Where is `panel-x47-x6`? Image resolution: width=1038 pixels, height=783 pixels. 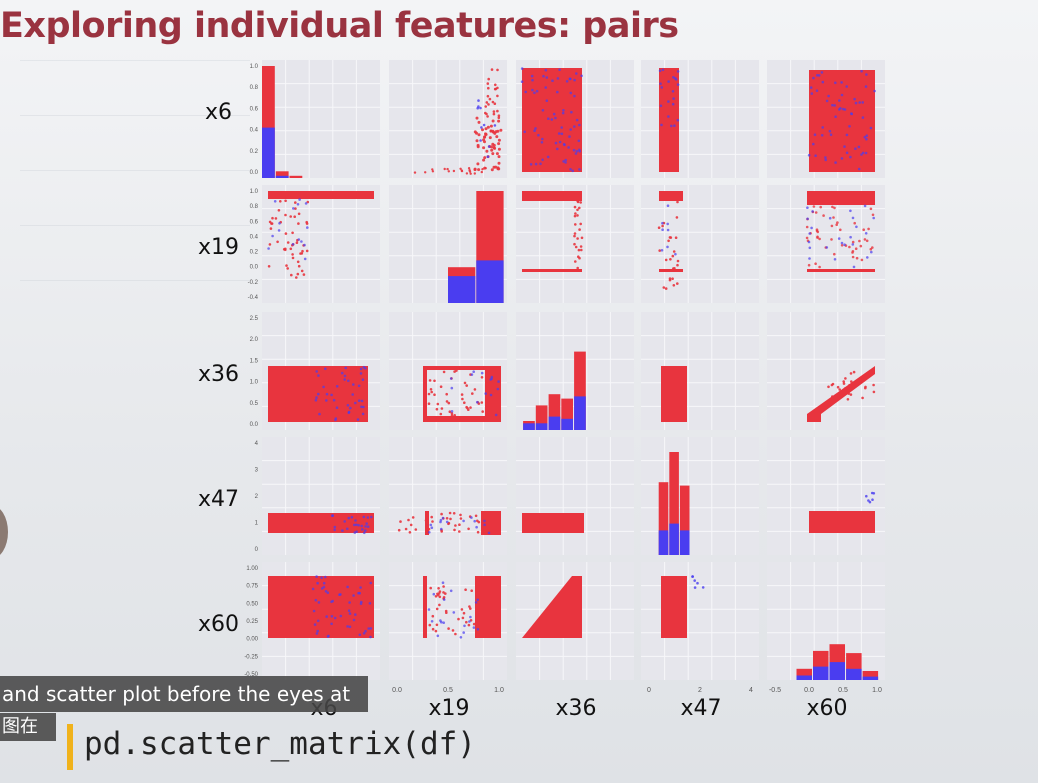
panel-x47-x6 is located at coordinates (321, 496).